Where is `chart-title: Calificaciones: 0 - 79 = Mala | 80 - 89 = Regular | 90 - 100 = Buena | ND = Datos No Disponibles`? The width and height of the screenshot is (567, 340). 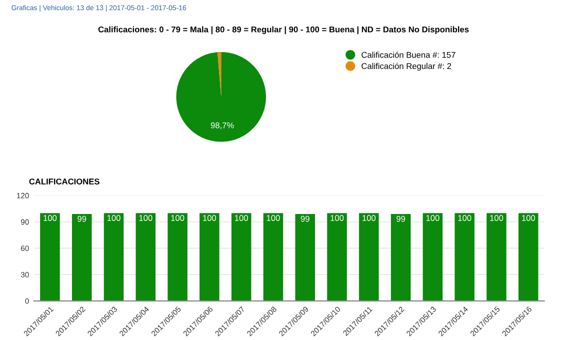 chart-title: Calificaciones: 0 - 79 = Mala | 80 - 89 = Regular | 90 - 100 = Buena | ND = Datos No Disponibles is located at coordinates (283, 30).